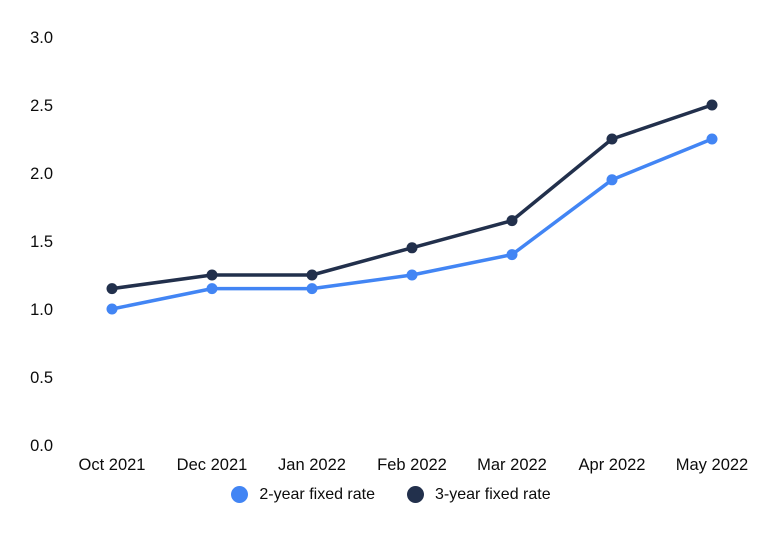  I want to click on legend-item-2-year-fixed-rate: 2-year fixed rate, so click(303, 494).